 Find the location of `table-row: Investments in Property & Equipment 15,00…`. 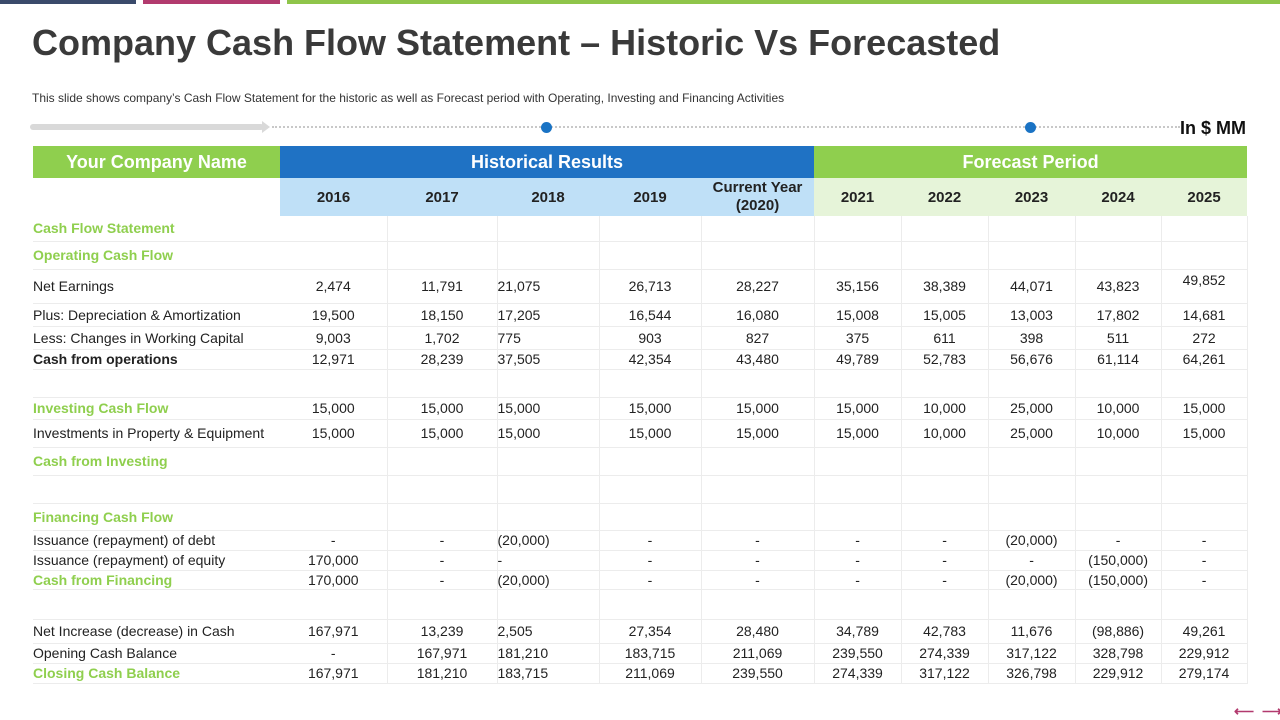

table-row: Investments in Property & Equipment 15,00… is located at coordinates (640, 433).